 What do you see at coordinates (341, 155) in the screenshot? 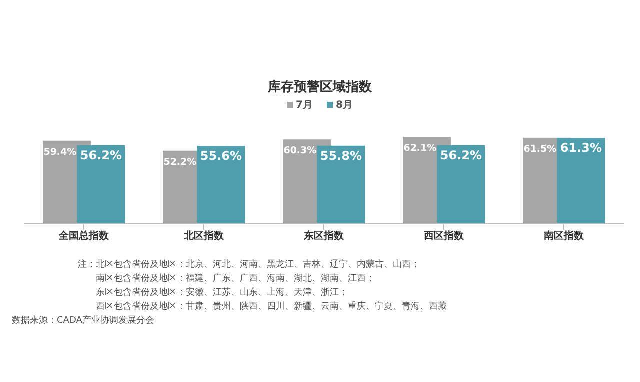
I see `data-label: 55.8%` at bounding box center [341, 155].